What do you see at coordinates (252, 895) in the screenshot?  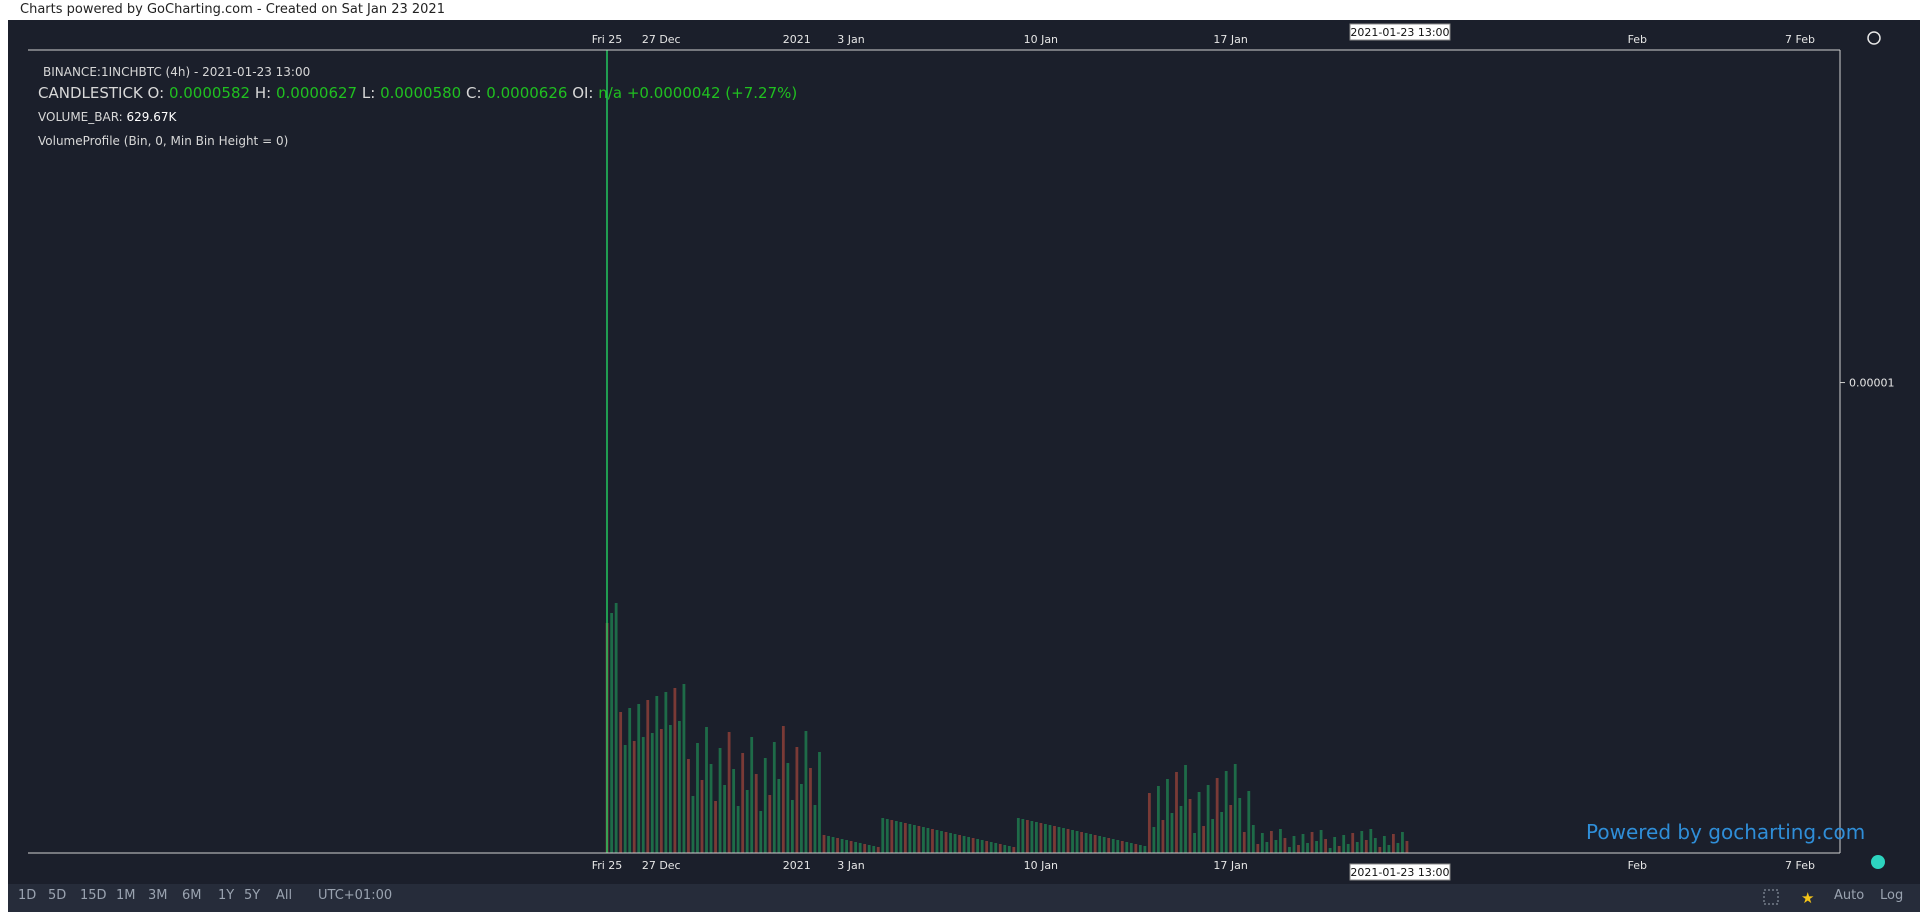 I see `timeframe-button: 5Y` at bounding box center [252, 895].